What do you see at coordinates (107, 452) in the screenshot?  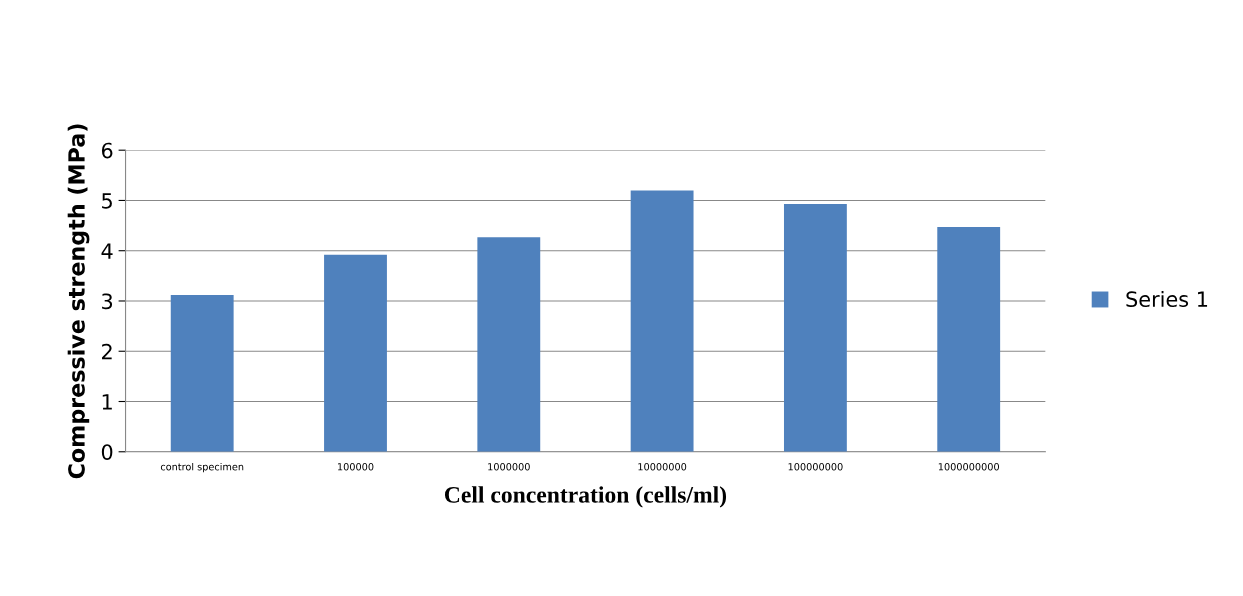 I see `y-tick-label: 0` at bounding box center [107, 452].